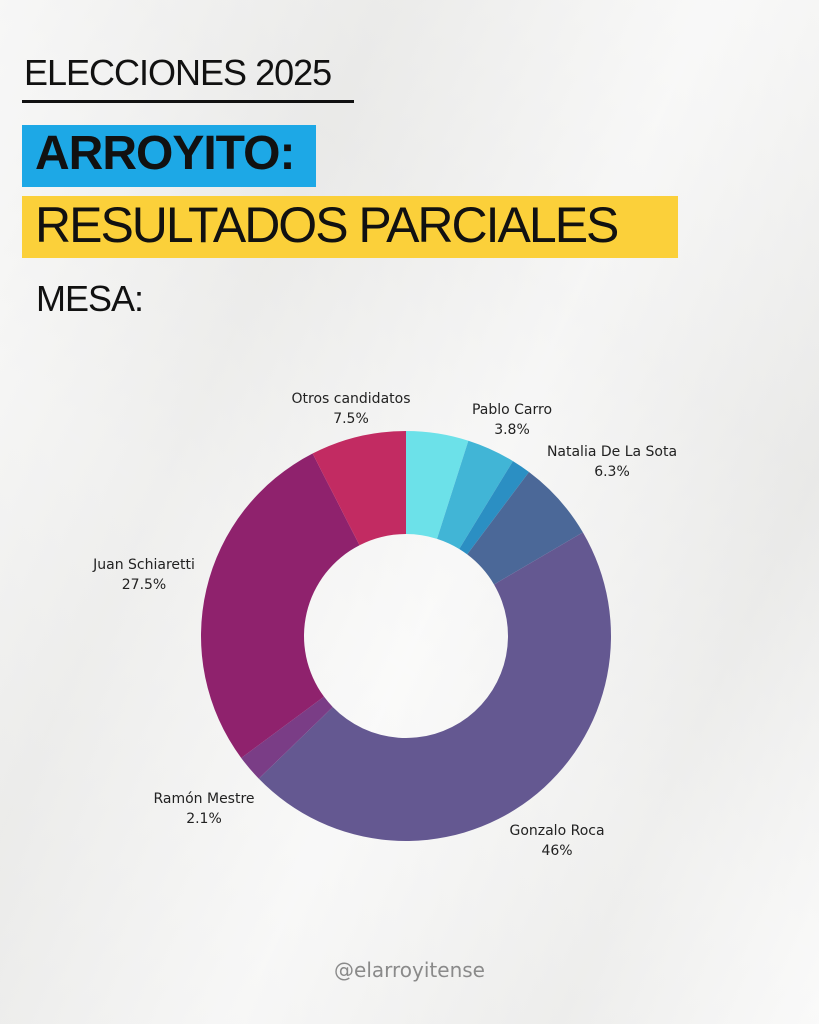  What do you see at coordinates (512, 430) in the screenshot?
I see `slice-label-value: 3.8%` at bounding box center [512, 430].